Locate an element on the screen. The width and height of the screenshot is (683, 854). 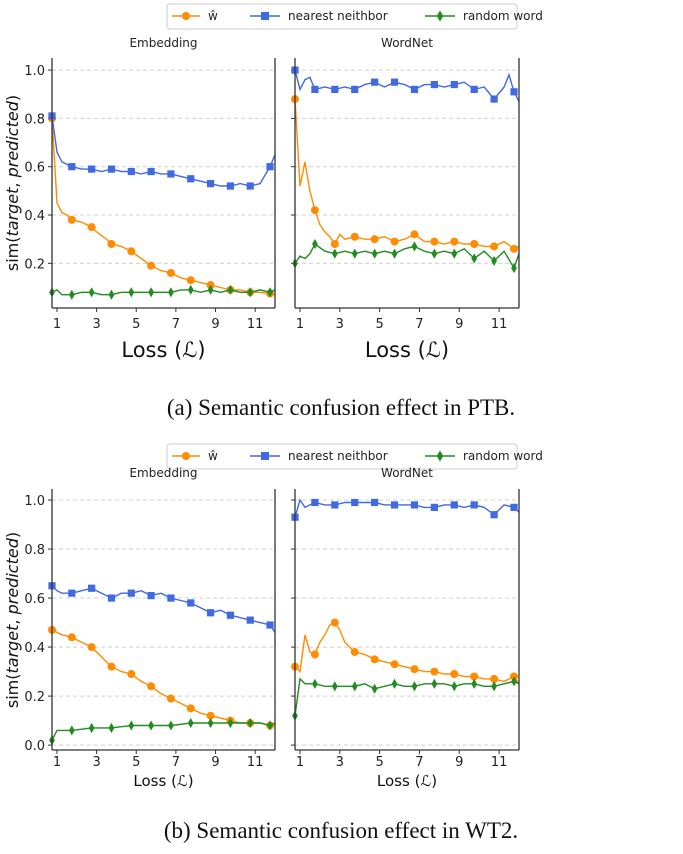
y-tick-label: 0.4 is located at coordinates (34, 648).